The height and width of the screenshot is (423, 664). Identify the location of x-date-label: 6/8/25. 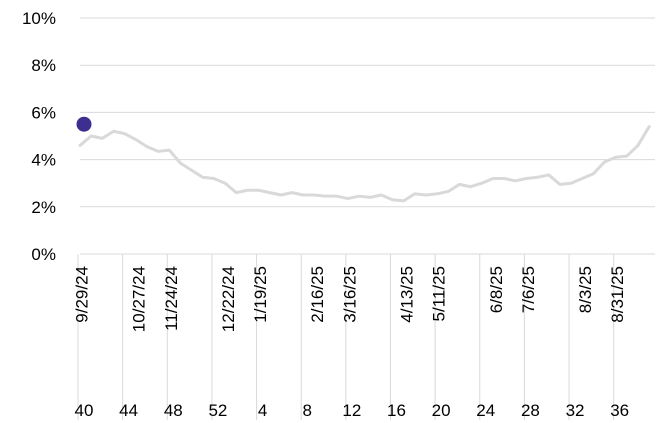
(496, 289).